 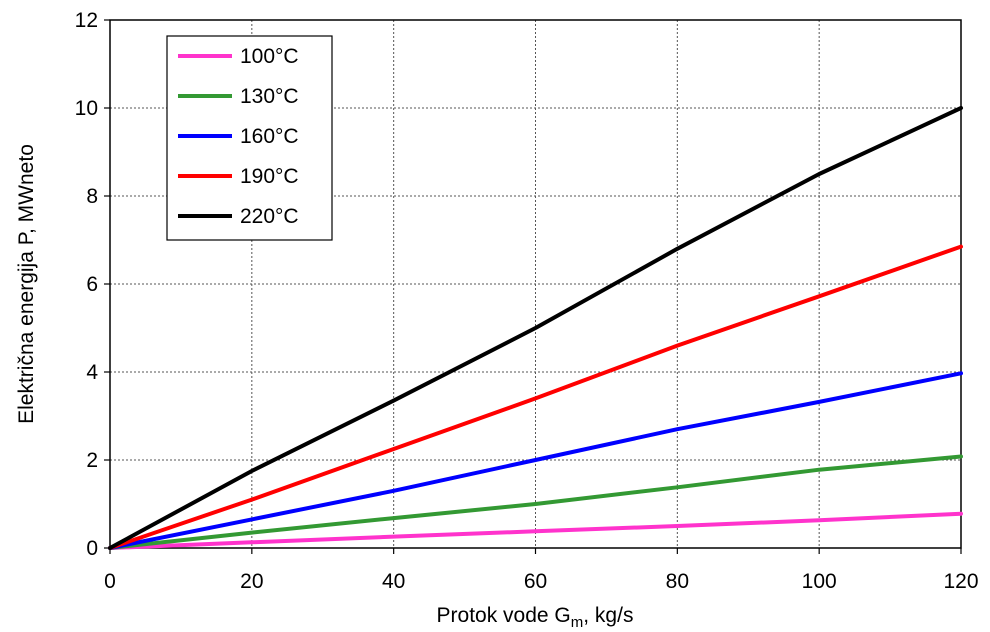 I want to click on y-axis-ticks: 0 2 4 6 8 10 12, so click(x=92, y=284).